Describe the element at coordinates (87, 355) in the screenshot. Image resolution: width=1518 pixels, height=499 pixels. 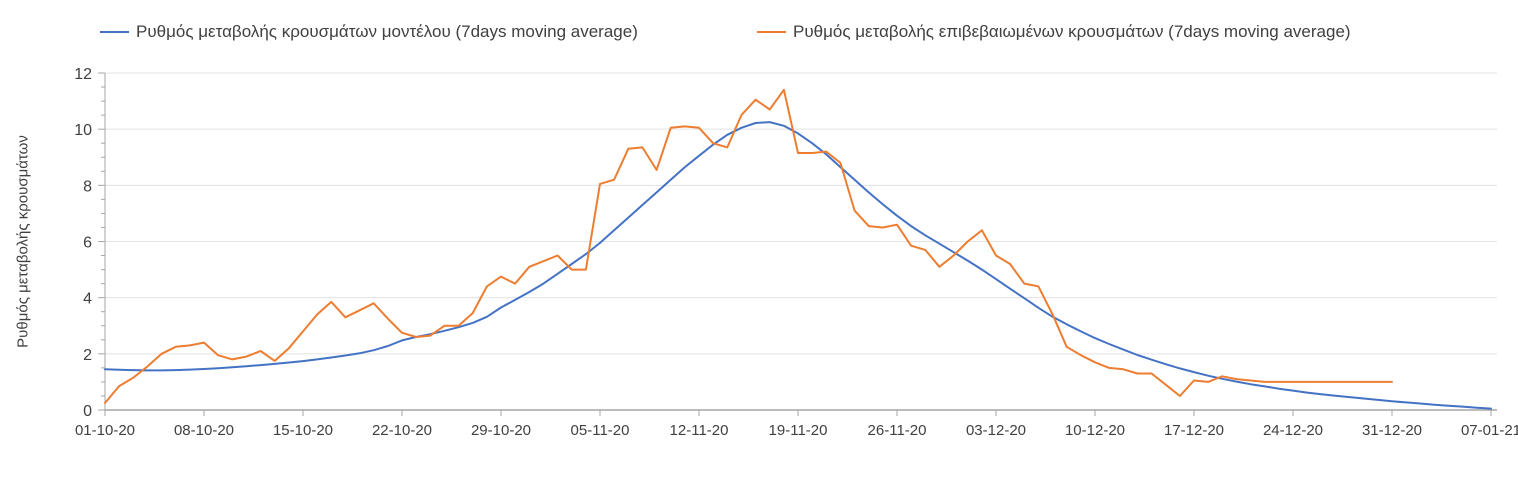
I see `y-tick-label: 2` at that location.